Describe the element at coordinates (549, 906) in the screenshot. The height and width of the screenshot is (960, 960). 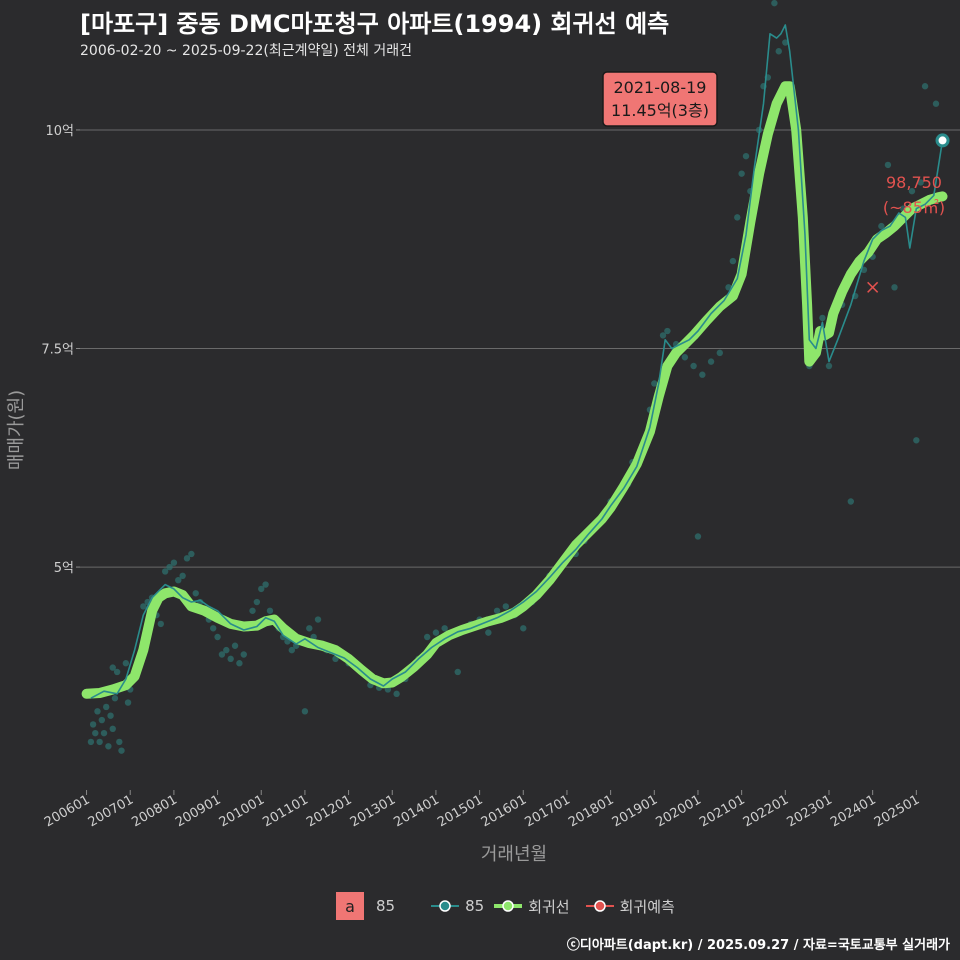
I see `legend-trend-label: 회귀선` at that location.